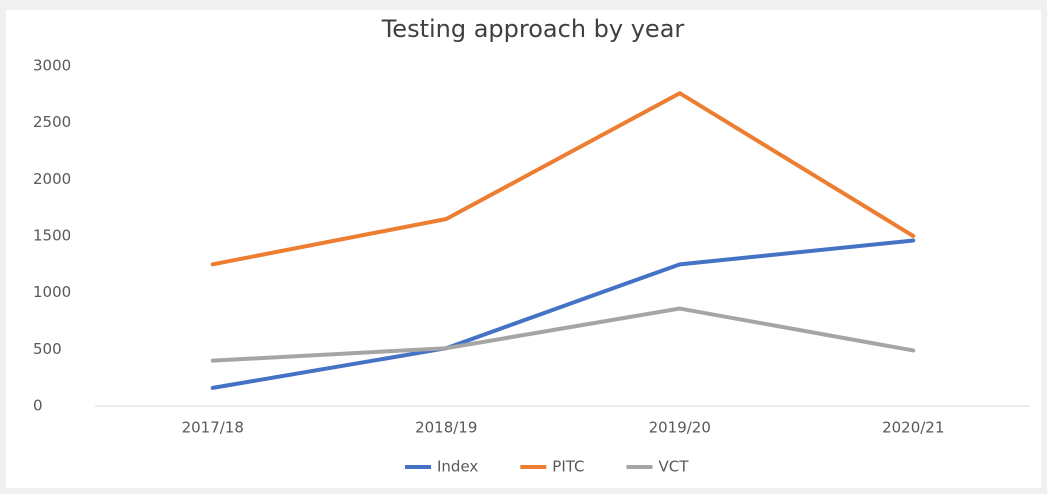  Describe the element at coordinates (47, 349) in the screenshot. I see `y-tick-label: 500` at that location.